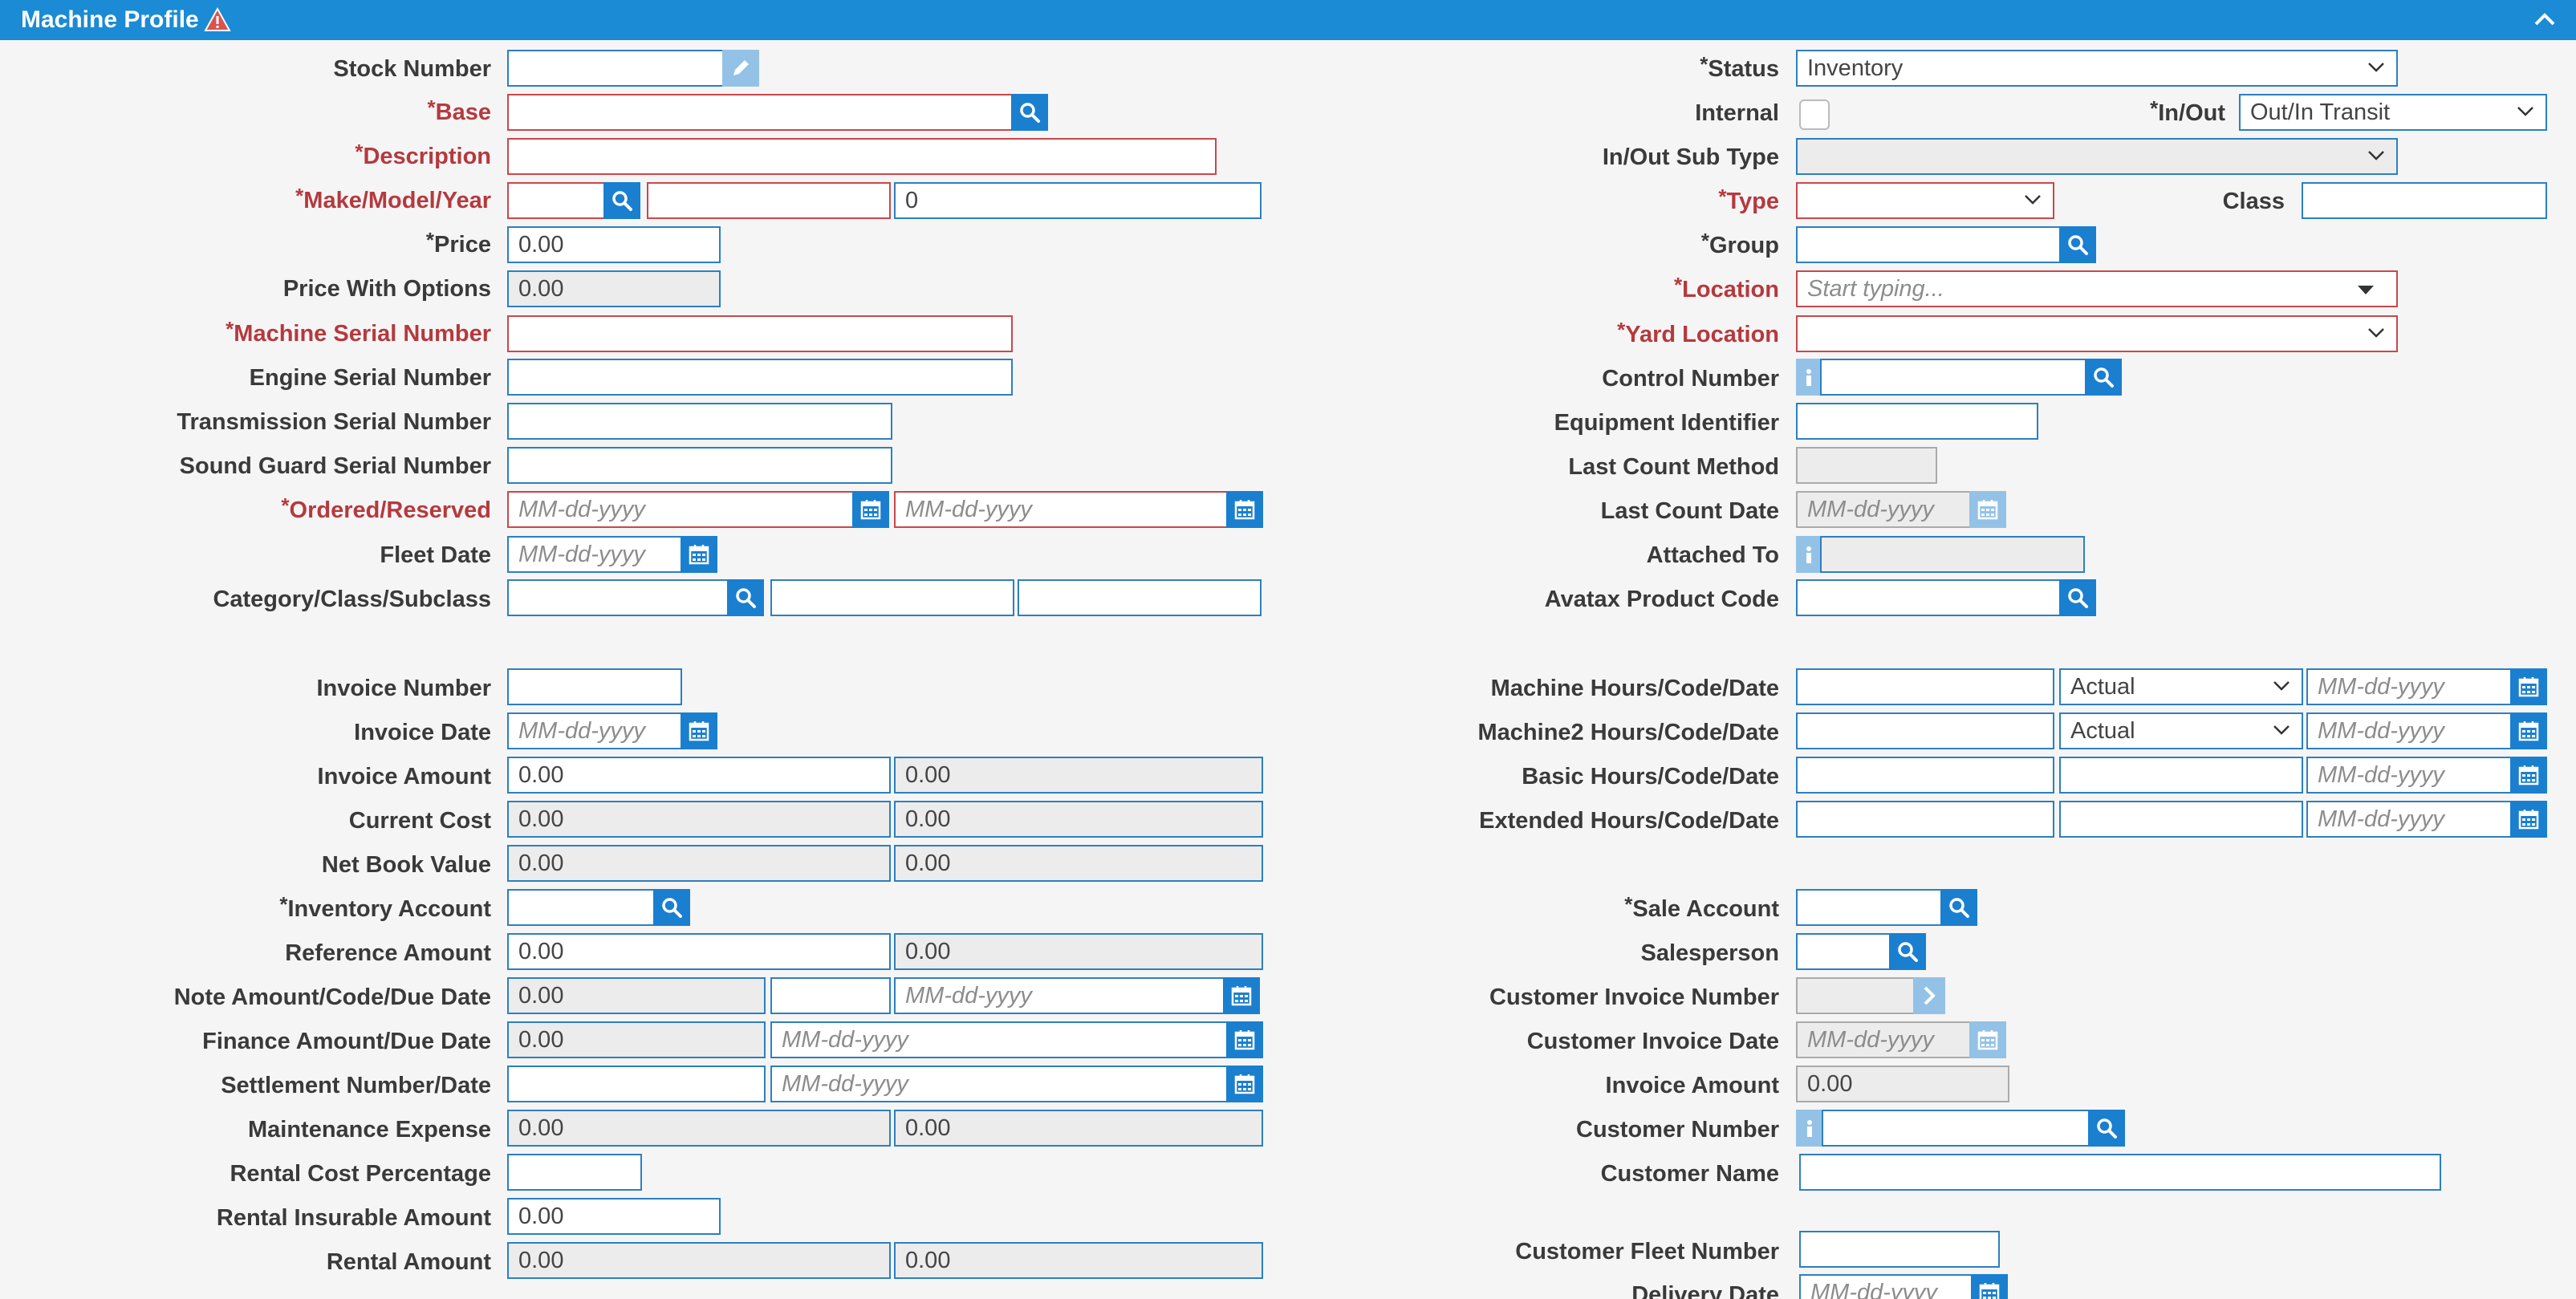 This screenshot has height=1299, width=2576. I want to click on last-count-method-input, so click(1866, 465).